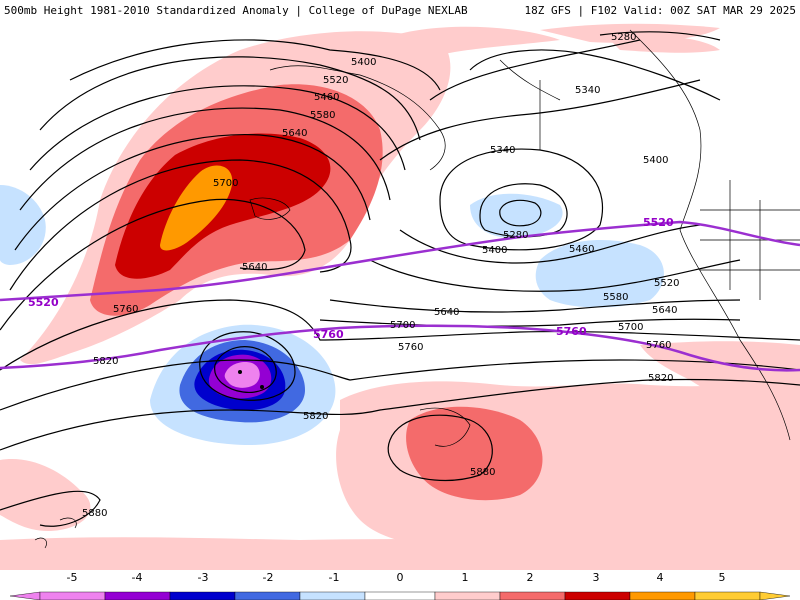 The image size is (800, 600). I want to click on colorbar-label: -1, so click(334, 577).